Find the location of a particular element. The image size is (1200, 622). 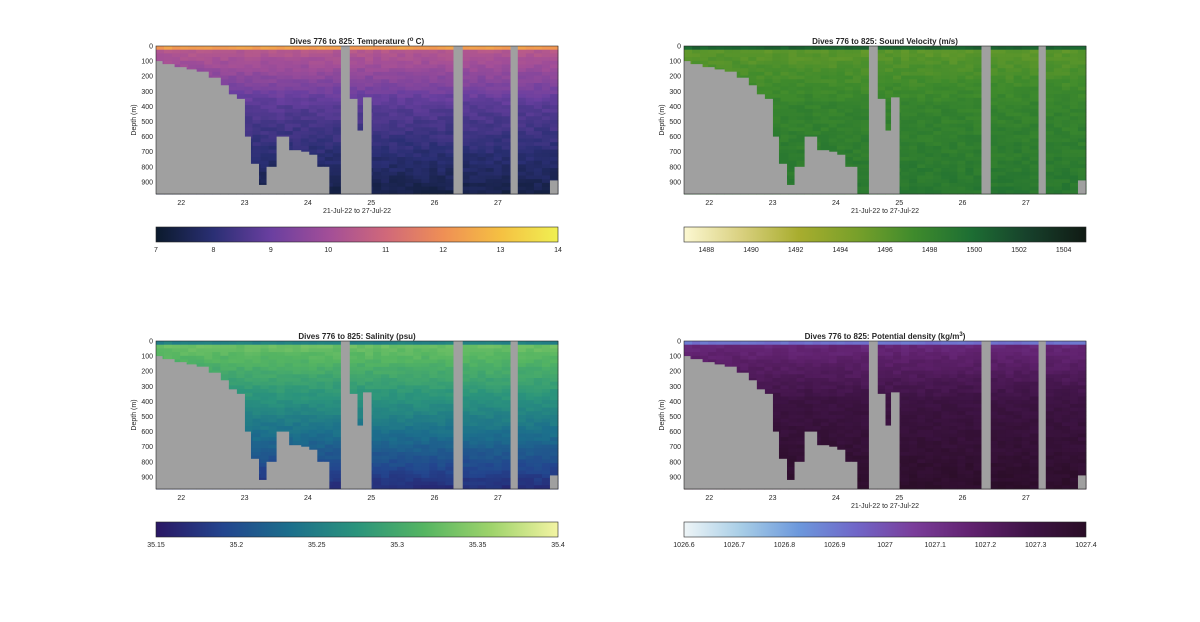

colorbar-tick-label: 1504 is located at coordinates (1064, 250).